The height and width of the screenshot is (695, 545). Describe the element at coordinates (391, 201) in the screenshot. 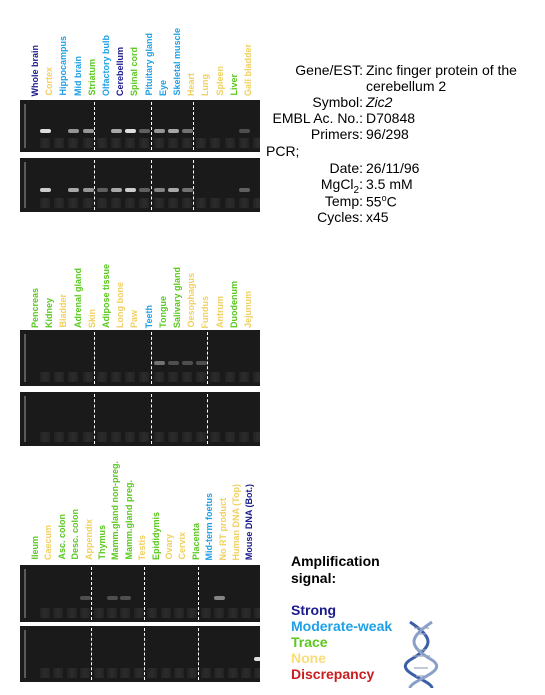

I see `temp-value-unit: C` at that location.